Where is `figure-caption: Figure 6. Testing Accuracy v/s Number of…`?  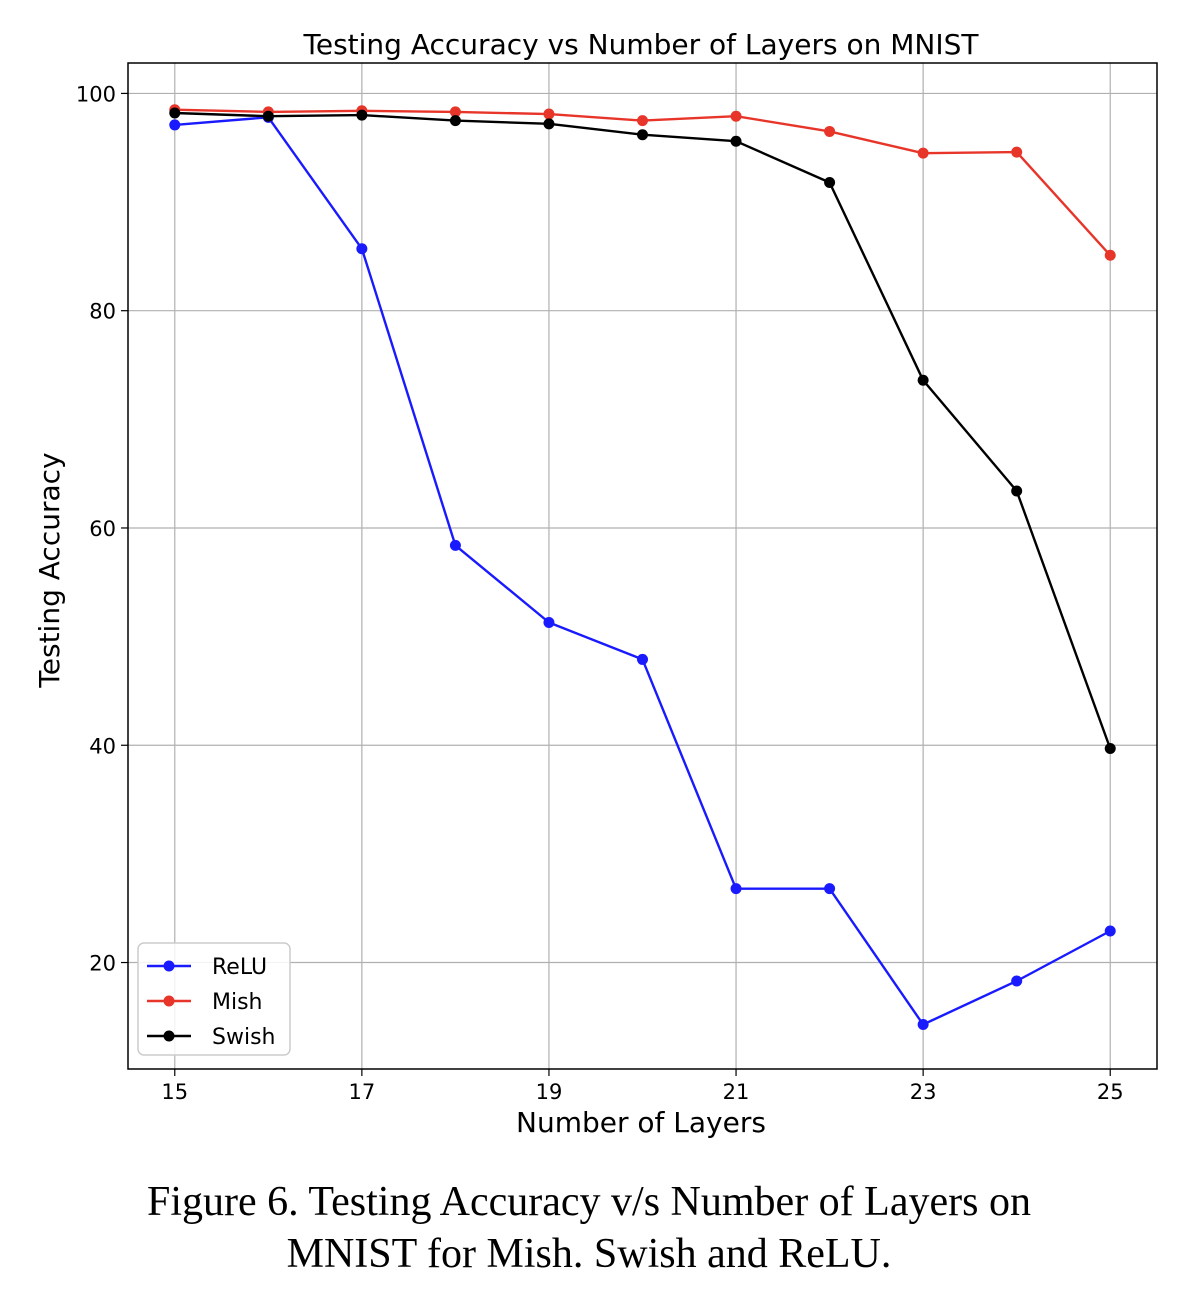
figure-caption: Figure 6. Testing Accuracy v/s Number of… is located at coordinates (589, 1228).